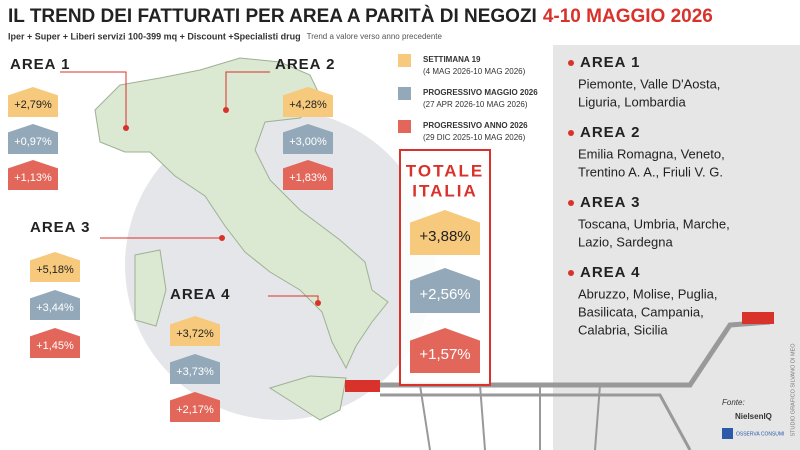 This screenshot has width=800, height=450. Describe the element at coordinates (480, 92) in the screenshot. I see `legend-label: PROGRESSIVO MAGGIO 2026` at that location.